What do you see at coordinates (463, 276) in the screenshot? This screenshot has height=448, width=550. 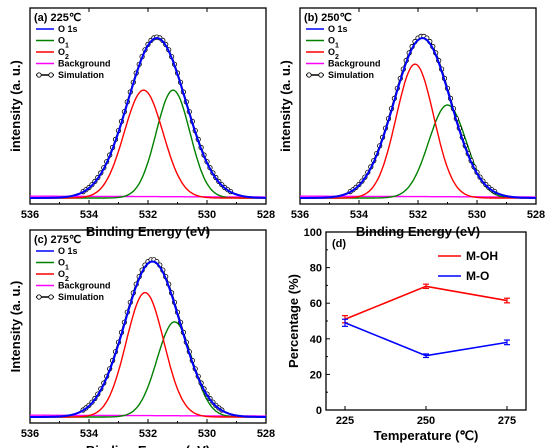 I see `legend-entry-m-o: M-O` at bounding box center [463, 276].